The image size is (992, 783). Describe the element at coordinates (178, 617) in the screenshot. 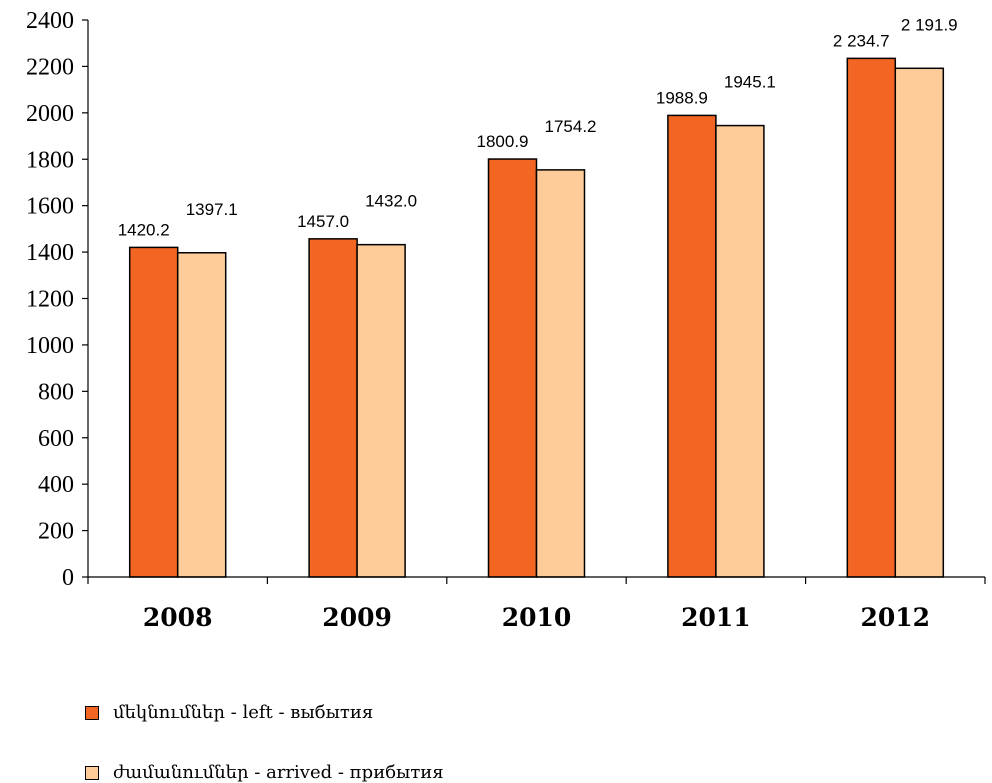

I see `x-tick-label: 2008` at that location.